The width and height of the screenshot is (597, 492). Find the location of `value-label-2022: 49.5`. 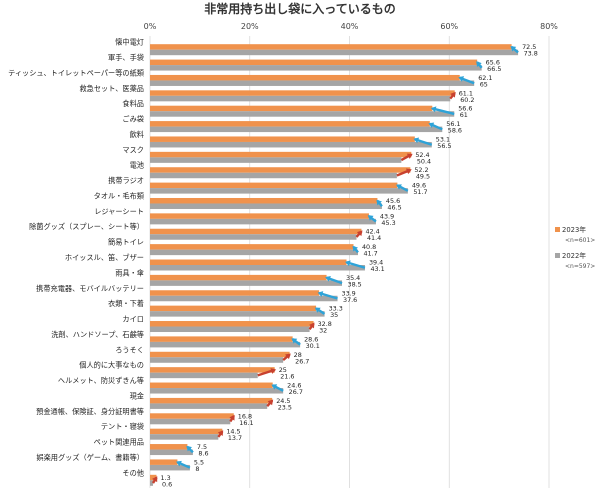

value-label-2022: 49.5 is located at coordinates (423, 177).